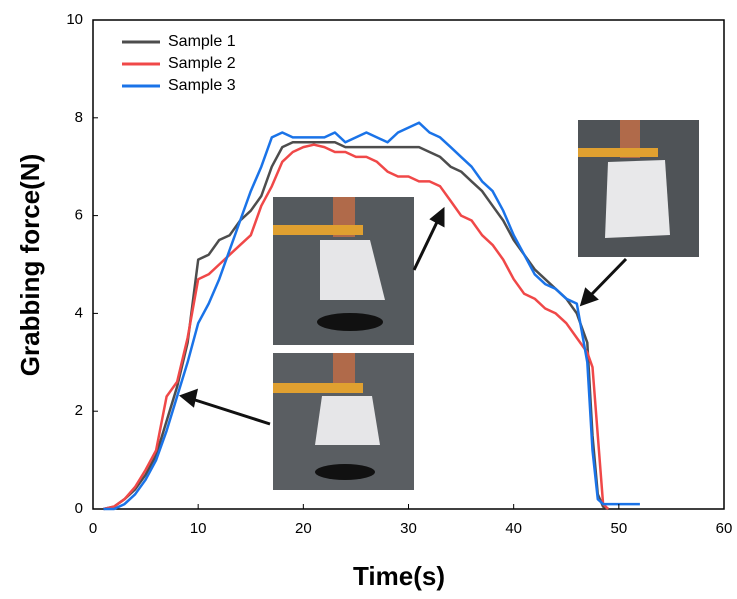 The height and width of the screenshot is (599, 737). I want to click on y-tick-label: 8, so click(79, 117).